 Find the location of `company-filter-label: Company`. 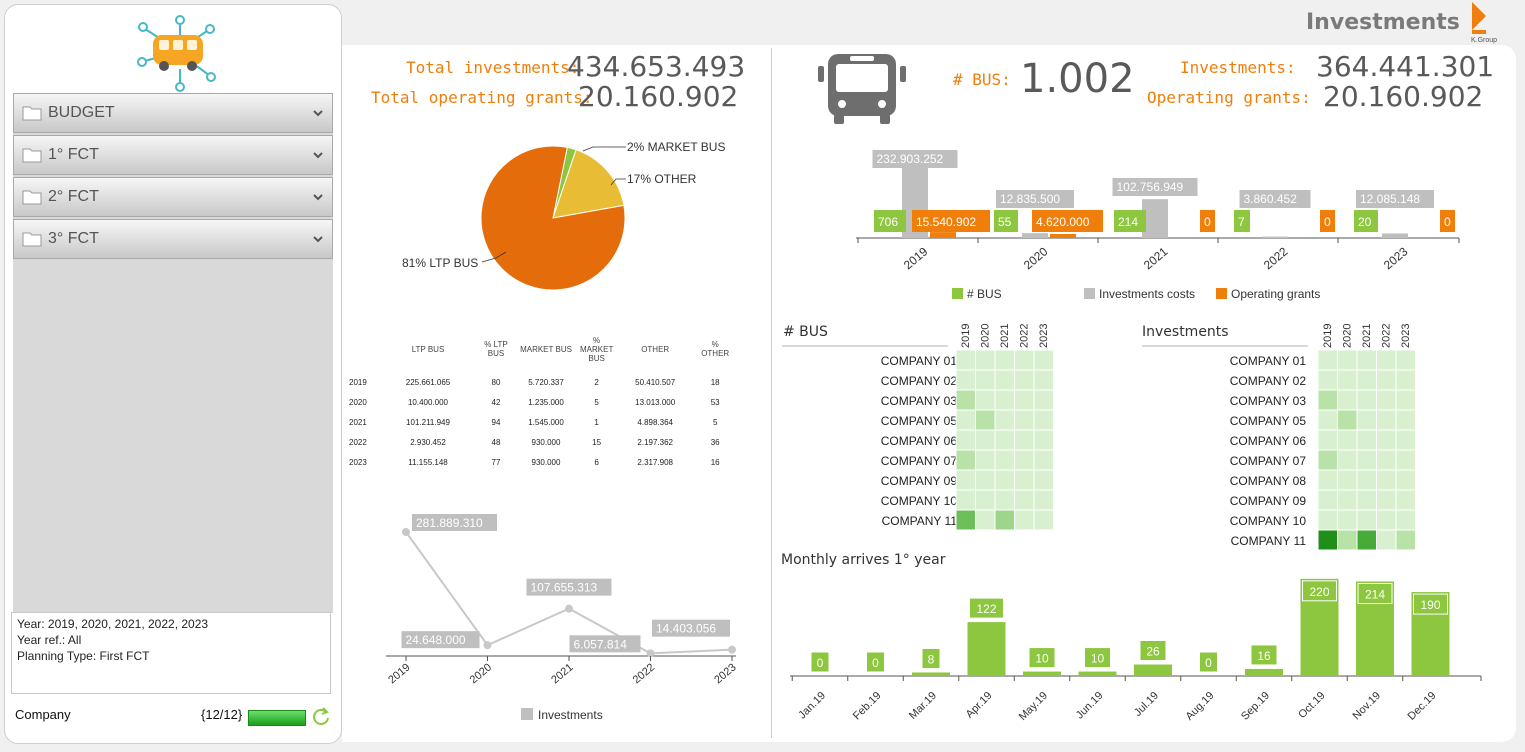

company-filter-label: Company is located at coordinates (43, 714).